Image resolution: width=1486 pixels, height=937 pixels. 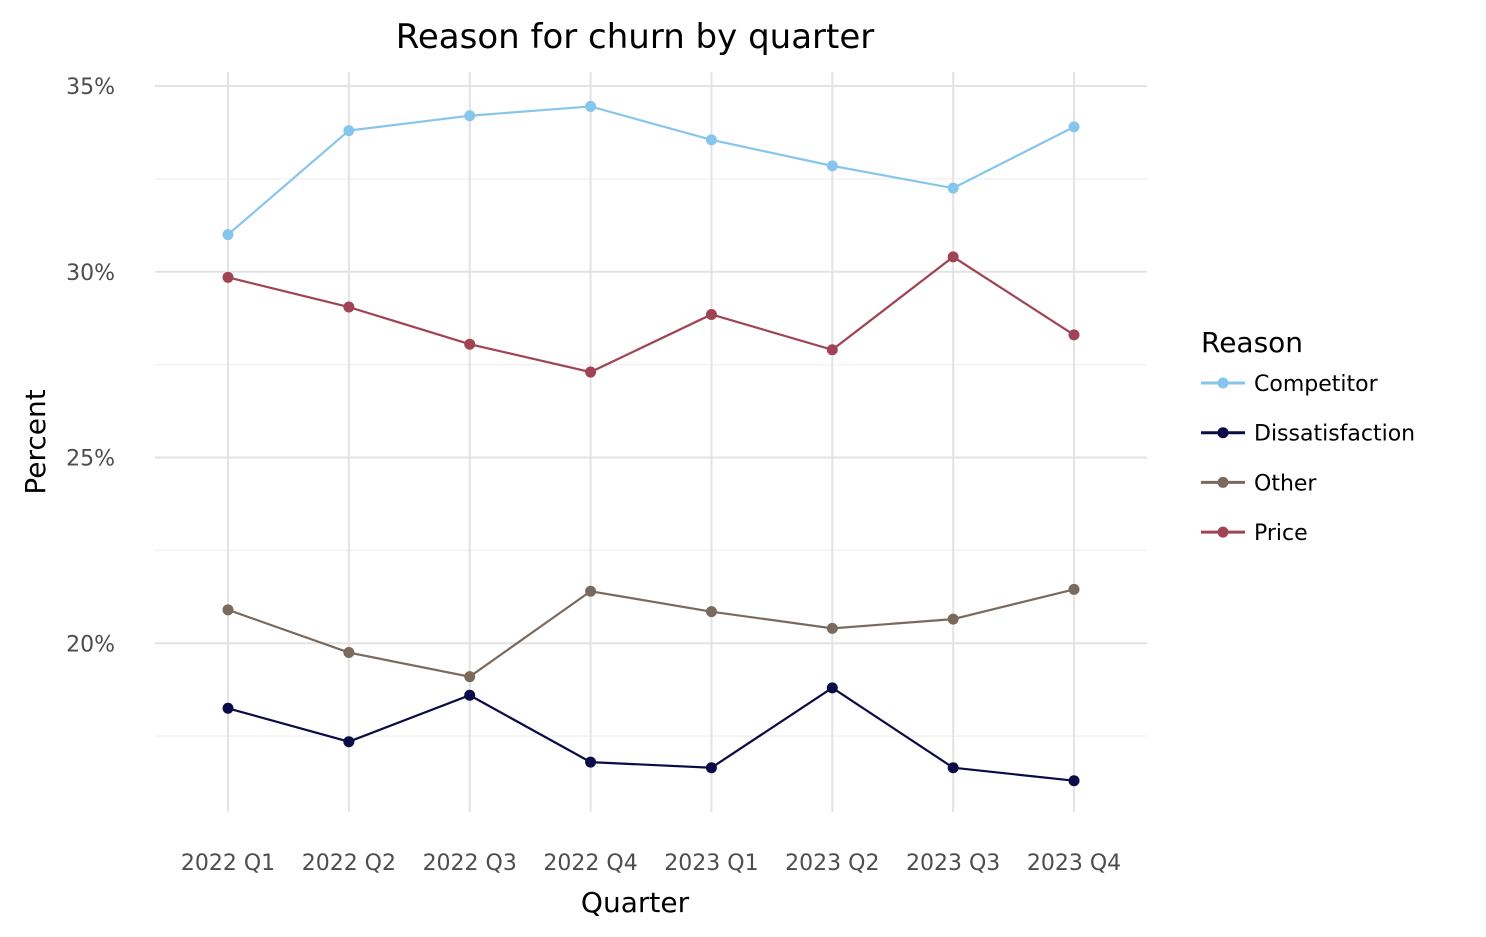 I want to click on x-tick-label: 2022 Q4, so click(x=590, y=863).